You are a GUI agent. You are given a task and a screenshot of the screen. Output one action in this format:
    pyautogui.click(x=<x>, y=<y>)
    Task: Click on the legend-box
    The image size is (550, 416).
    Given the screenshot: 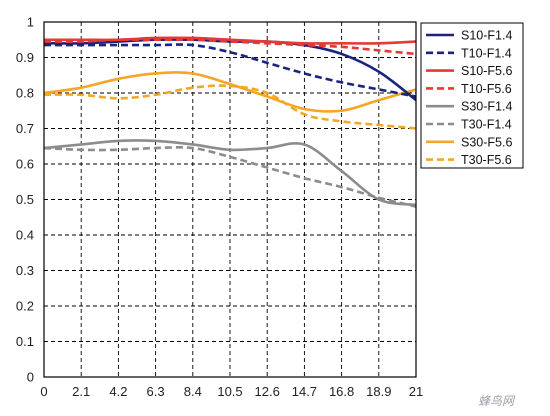 What is the action you would take?
    pyautogui.click(x=472, y=95)
    